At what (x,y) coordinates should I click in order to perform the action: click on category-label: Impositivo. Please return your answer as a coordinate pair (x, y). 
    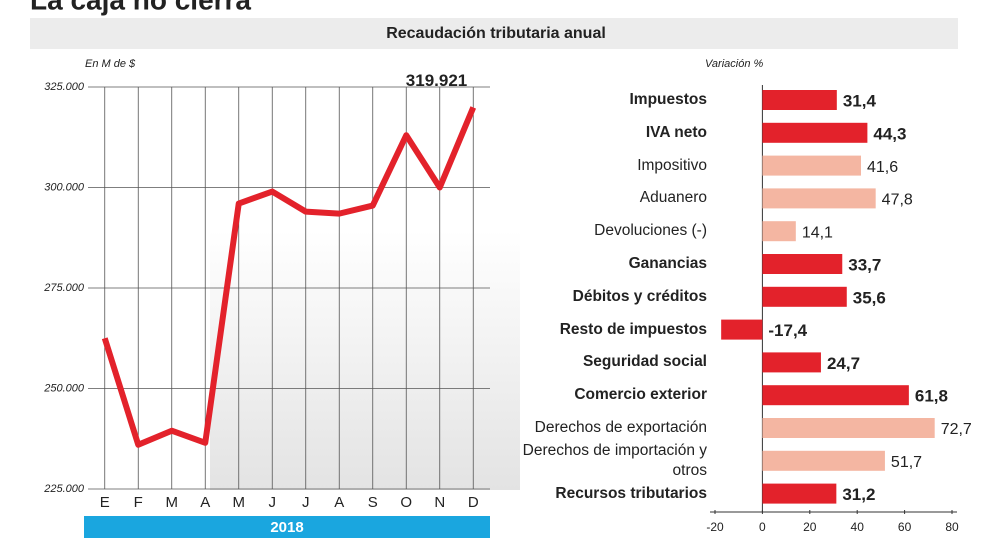
    Looking at the image, I should click on (672, 165).